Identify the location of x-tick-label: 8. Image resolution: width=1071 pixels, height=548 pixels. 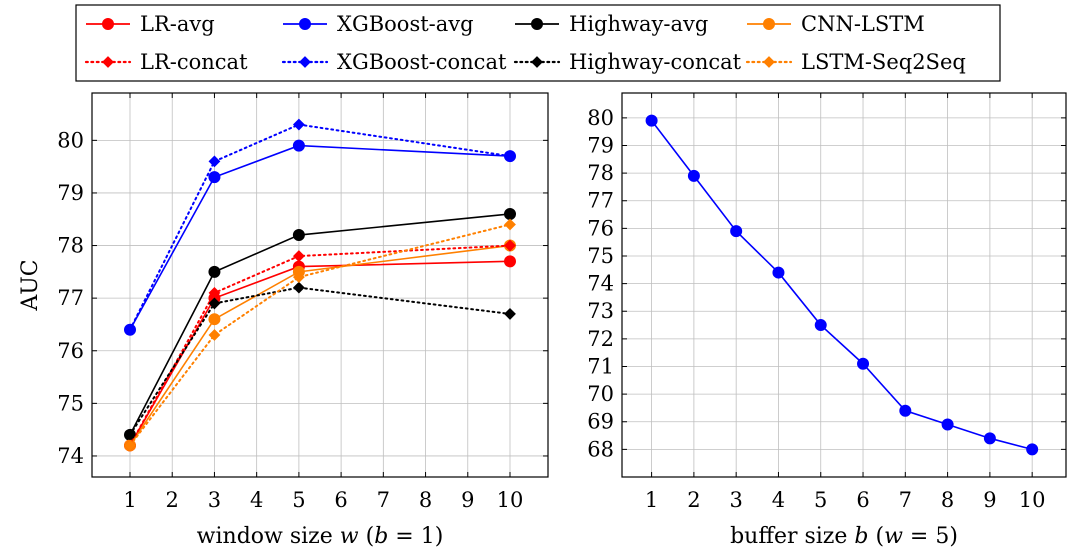
(947, 500).